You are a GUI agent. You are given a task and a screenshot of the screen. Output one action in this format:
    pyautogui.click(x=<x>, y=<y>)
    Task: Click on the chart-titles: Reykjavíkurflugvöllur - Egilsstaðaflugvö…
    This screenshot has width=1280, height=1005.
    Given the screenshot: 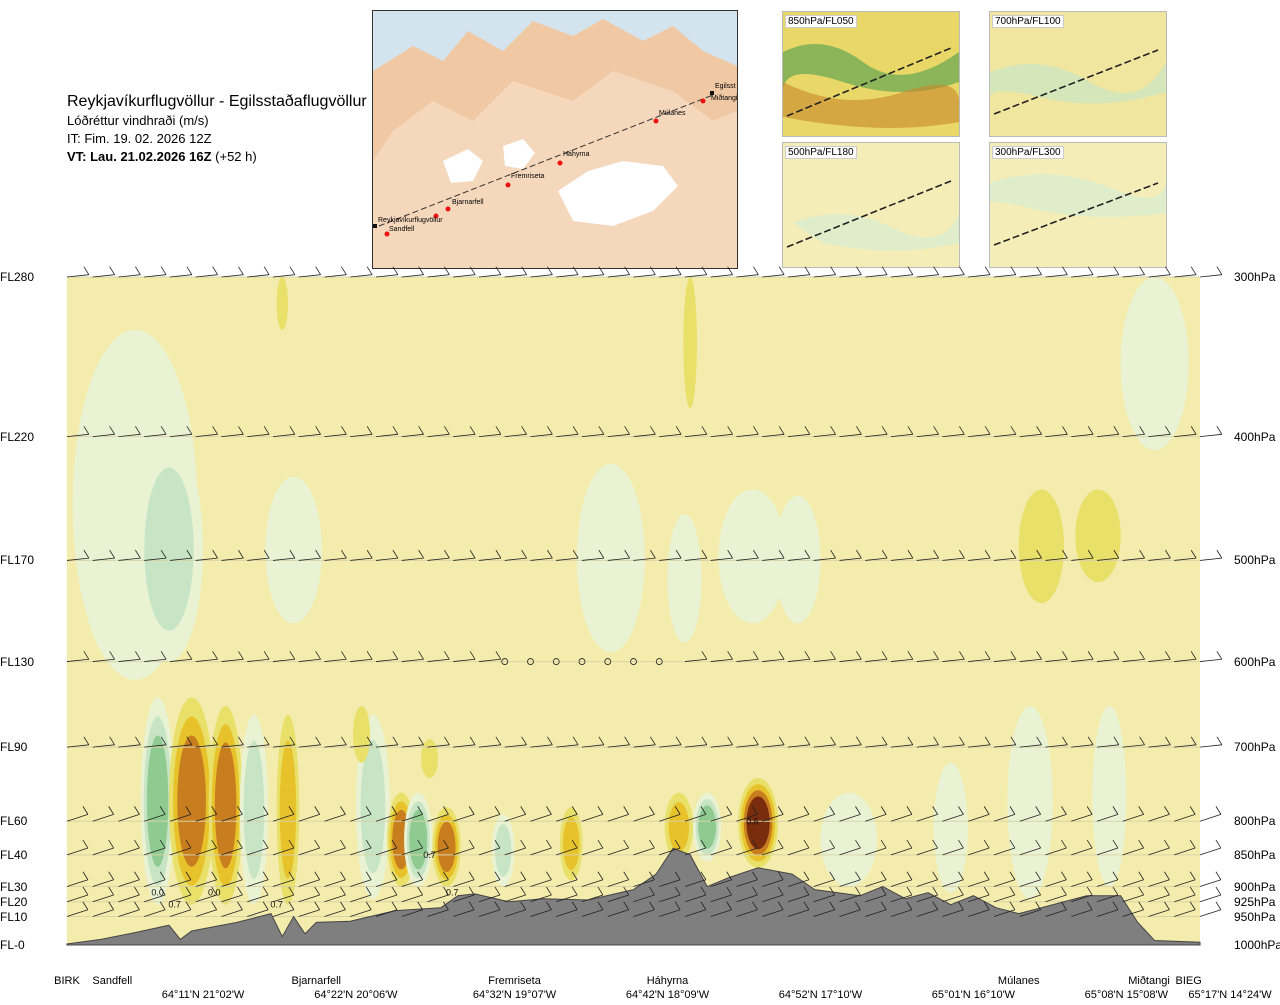 What is the action you would take?
    pyautogui.click(x=217, y=129)
    